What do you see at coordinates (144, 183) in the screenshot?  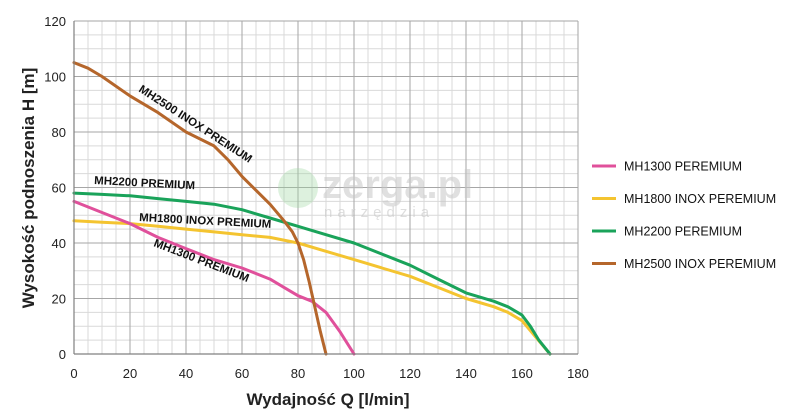 I see `curve-label-mh2200: MH2200 PREMIUM` at bounding box center [144, 183].